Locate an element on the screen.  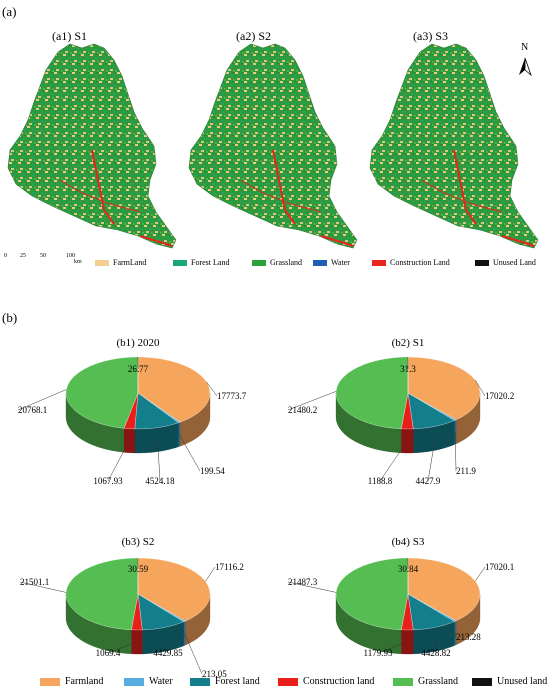
pie-slice-grassland is located at coordinates (372, 392).